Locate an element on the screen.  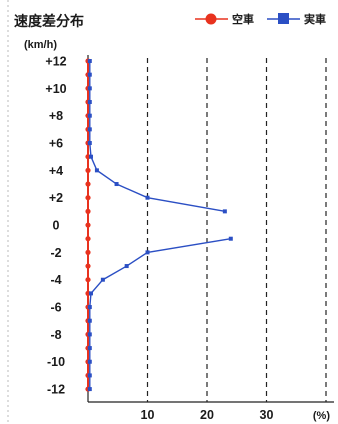
x-tick-label: 30 is located at coordinates (267, 415).